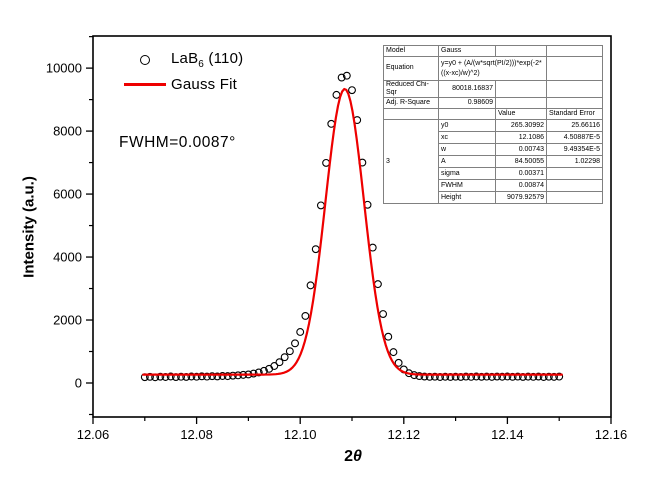 The image size is (665, 483). Describe the element at coordinates (67, 194) in the screenshot. I see `y-tick-label: 6000` at that location.